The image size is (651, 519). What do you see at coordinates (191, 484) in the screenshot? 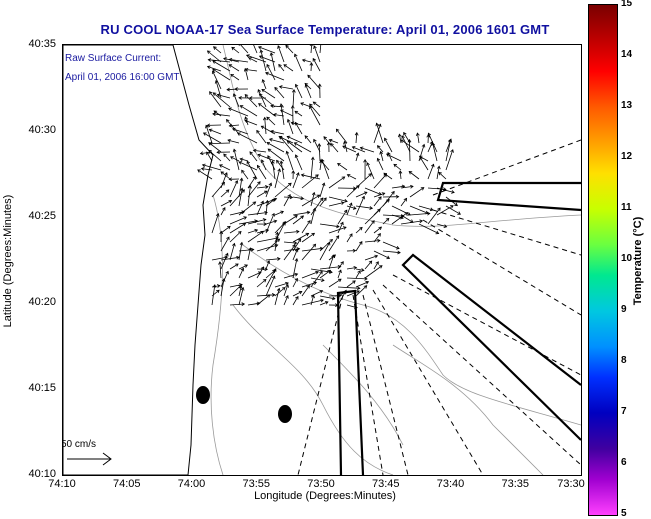
I see `x-tick-label: 74:00` at bounding box center [191, 484].